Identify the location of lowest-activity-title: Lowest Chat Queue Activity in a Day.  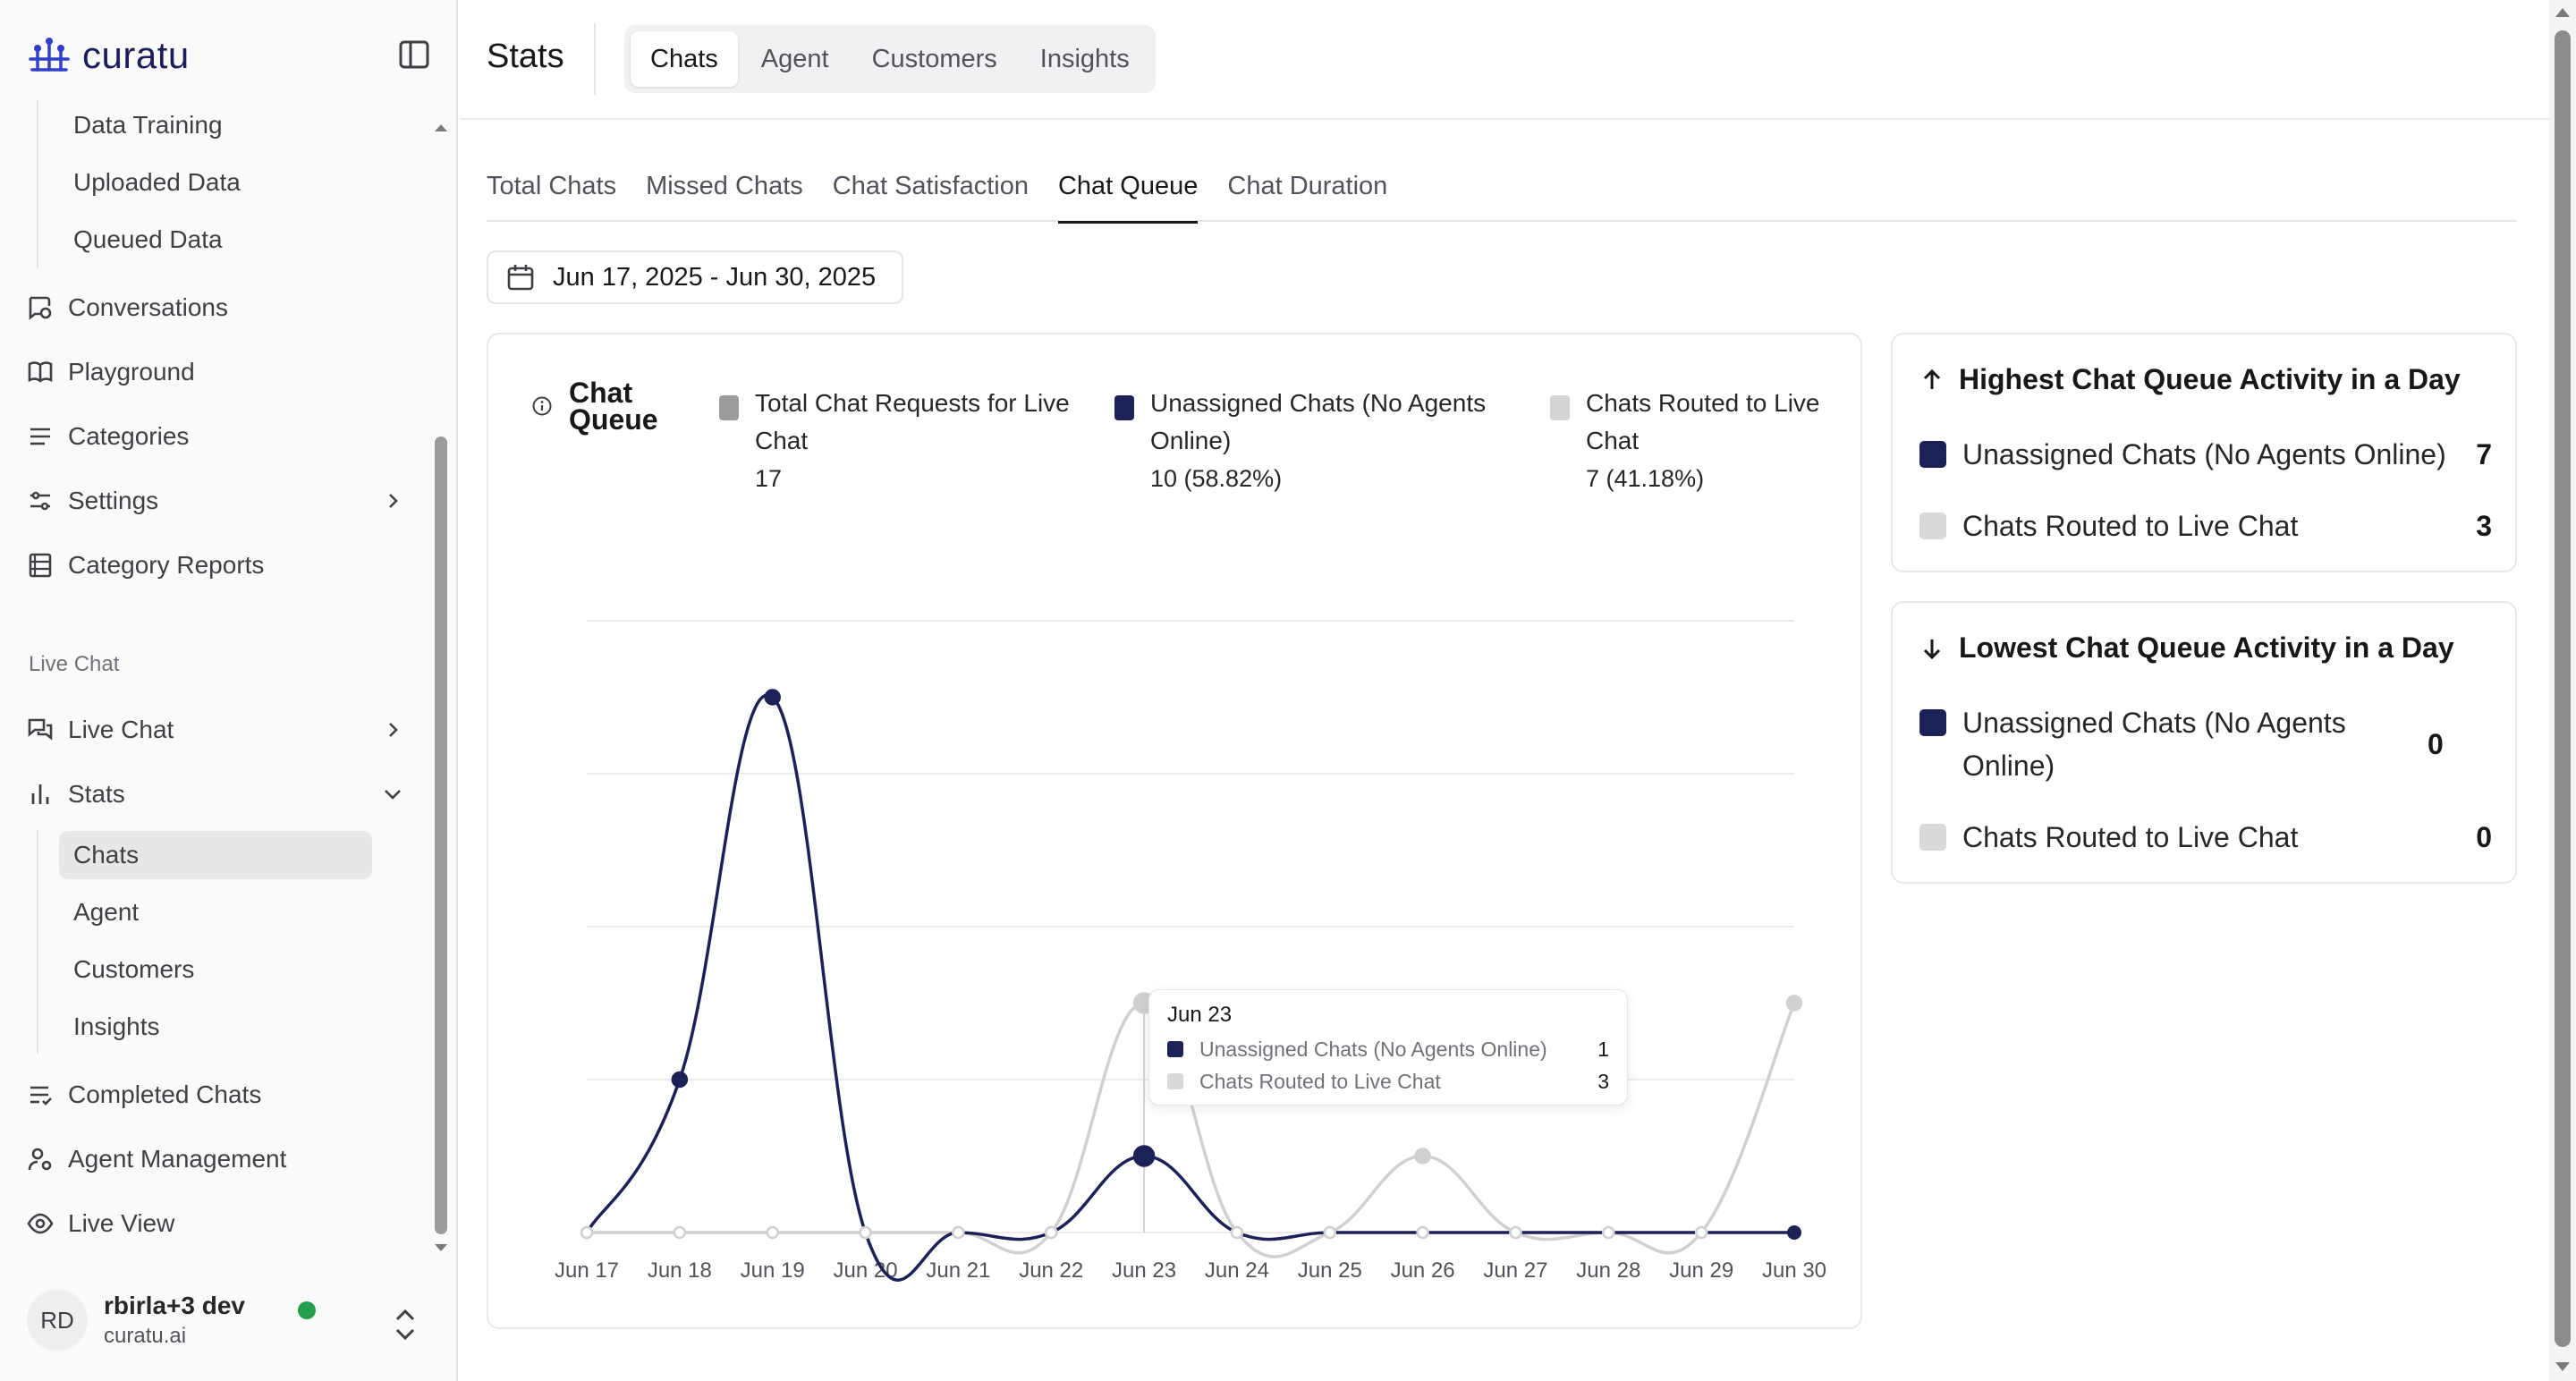
(2206, 647).